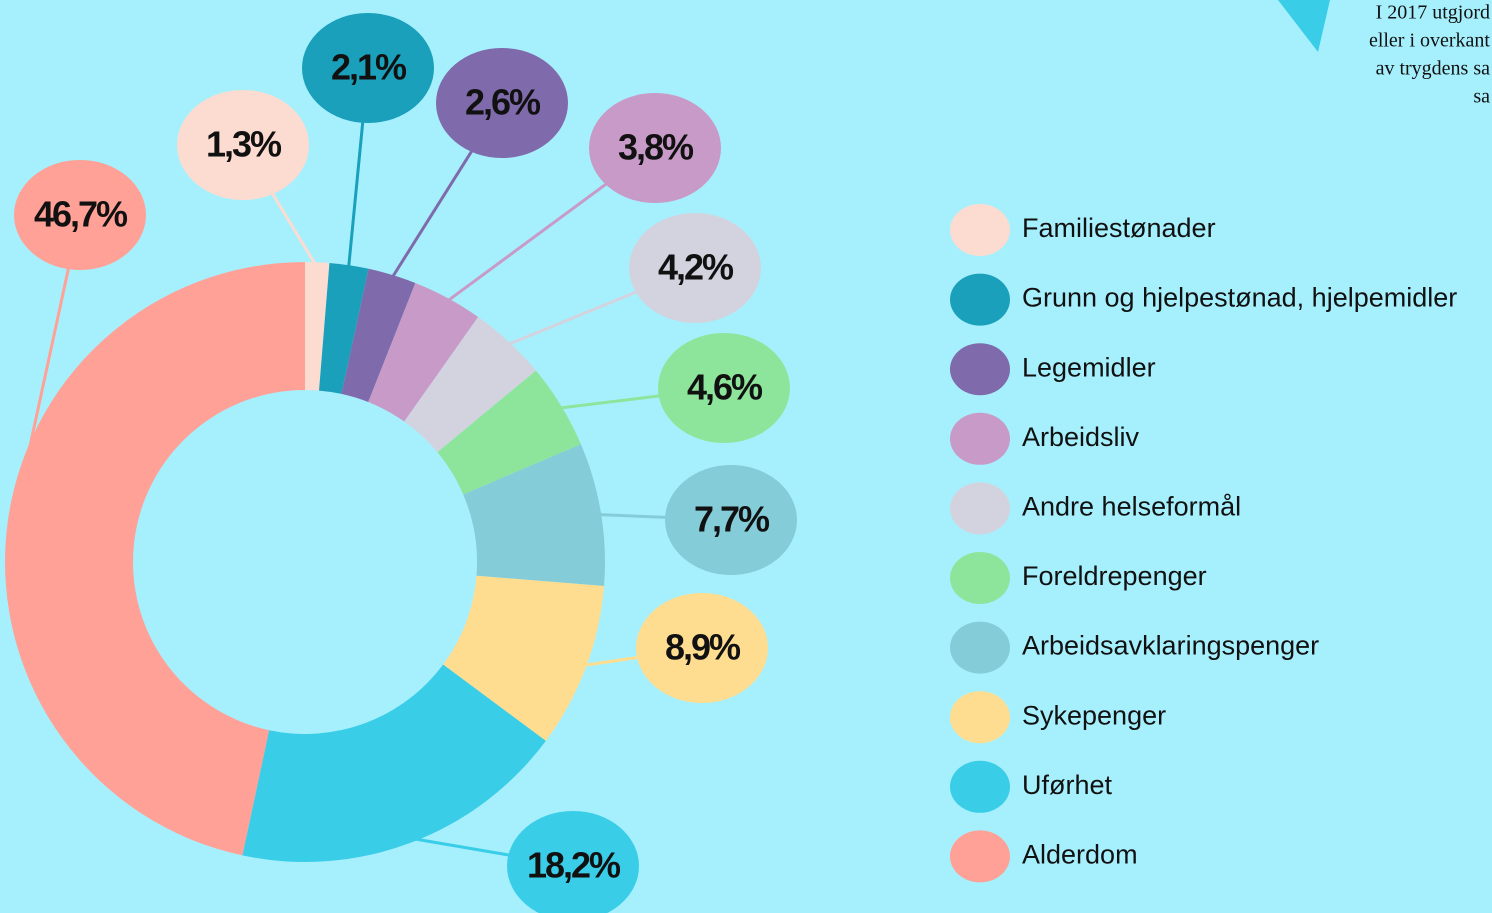  Describe the element at coordinates (1304, 26) in the screenshot. I see `annotation-pointer` at that location.